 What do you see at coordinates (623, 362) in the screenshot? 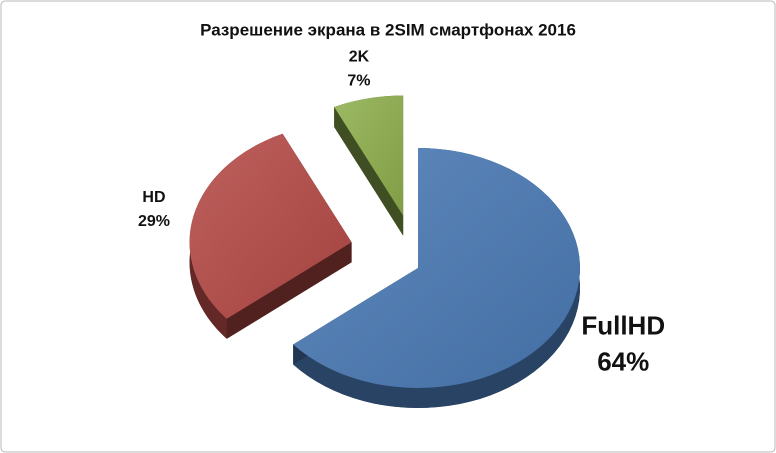
I see `slice-value-label: 64%` at bounding box center [623, 362].